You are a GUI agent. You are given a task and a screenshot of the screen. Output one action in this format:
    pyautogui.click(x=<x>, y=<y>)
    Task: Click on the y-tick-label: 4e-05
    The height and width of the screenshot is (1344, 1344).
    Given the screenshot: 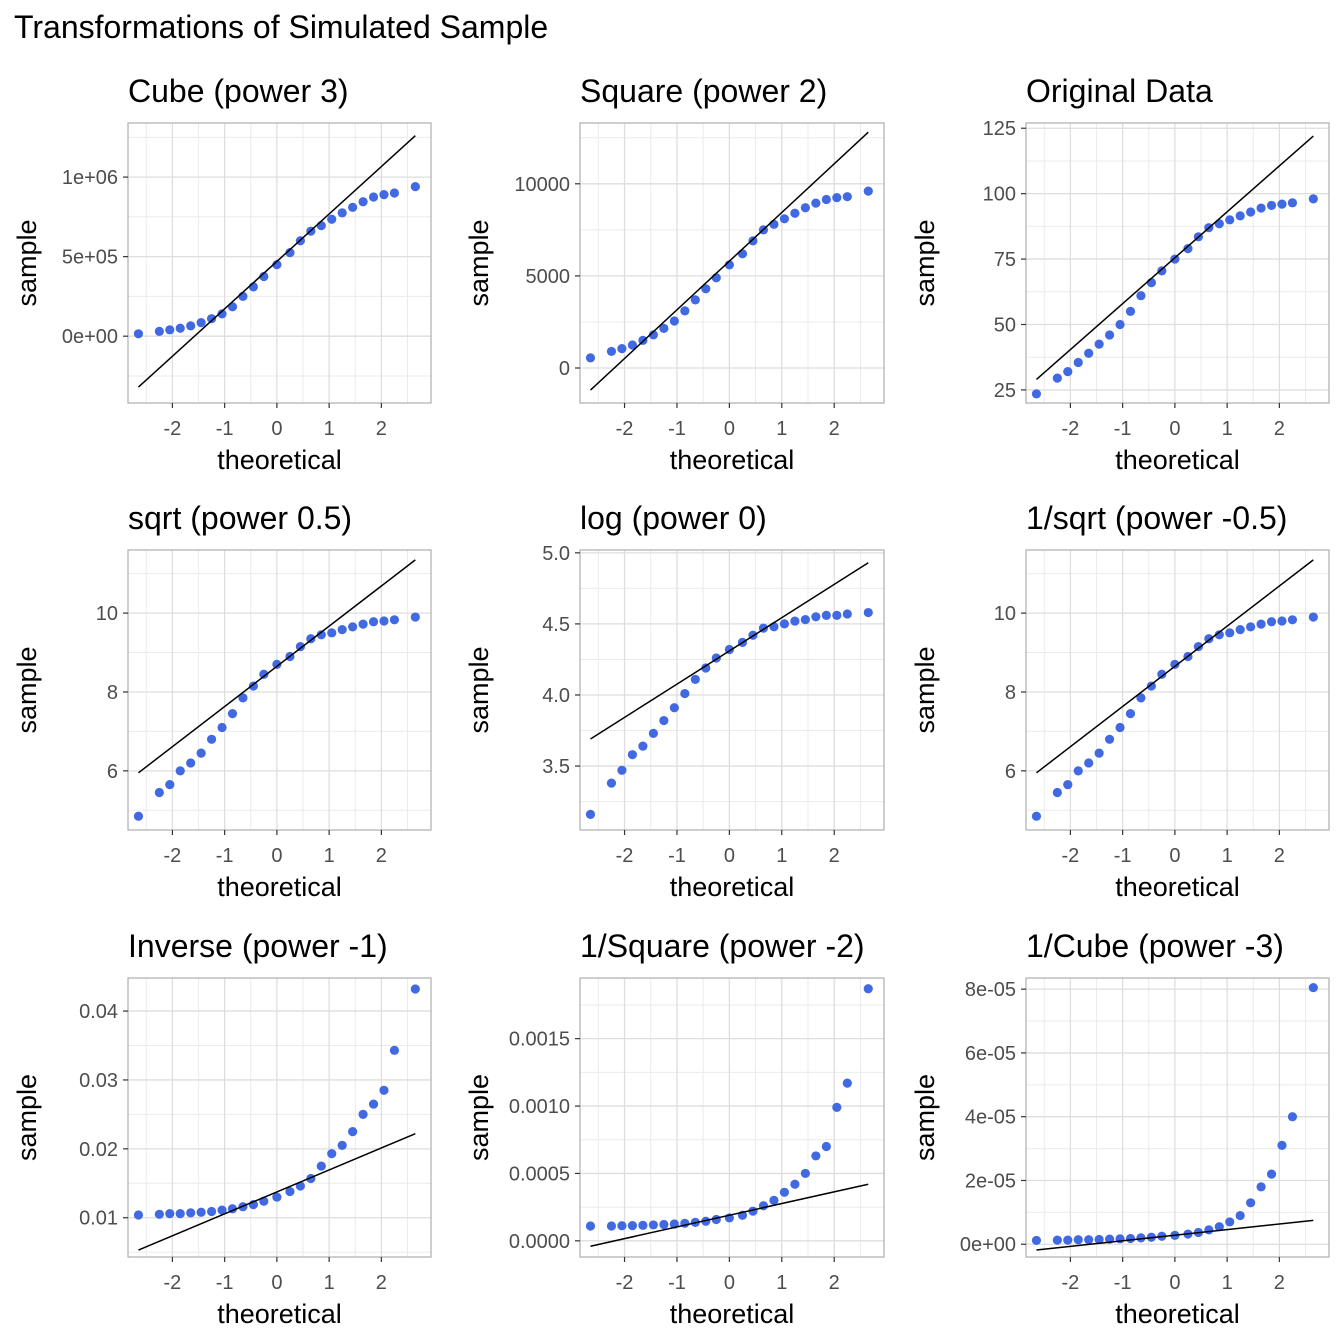 What is the action you would take?
    pyautogui.click(x=990, y=1118)
    